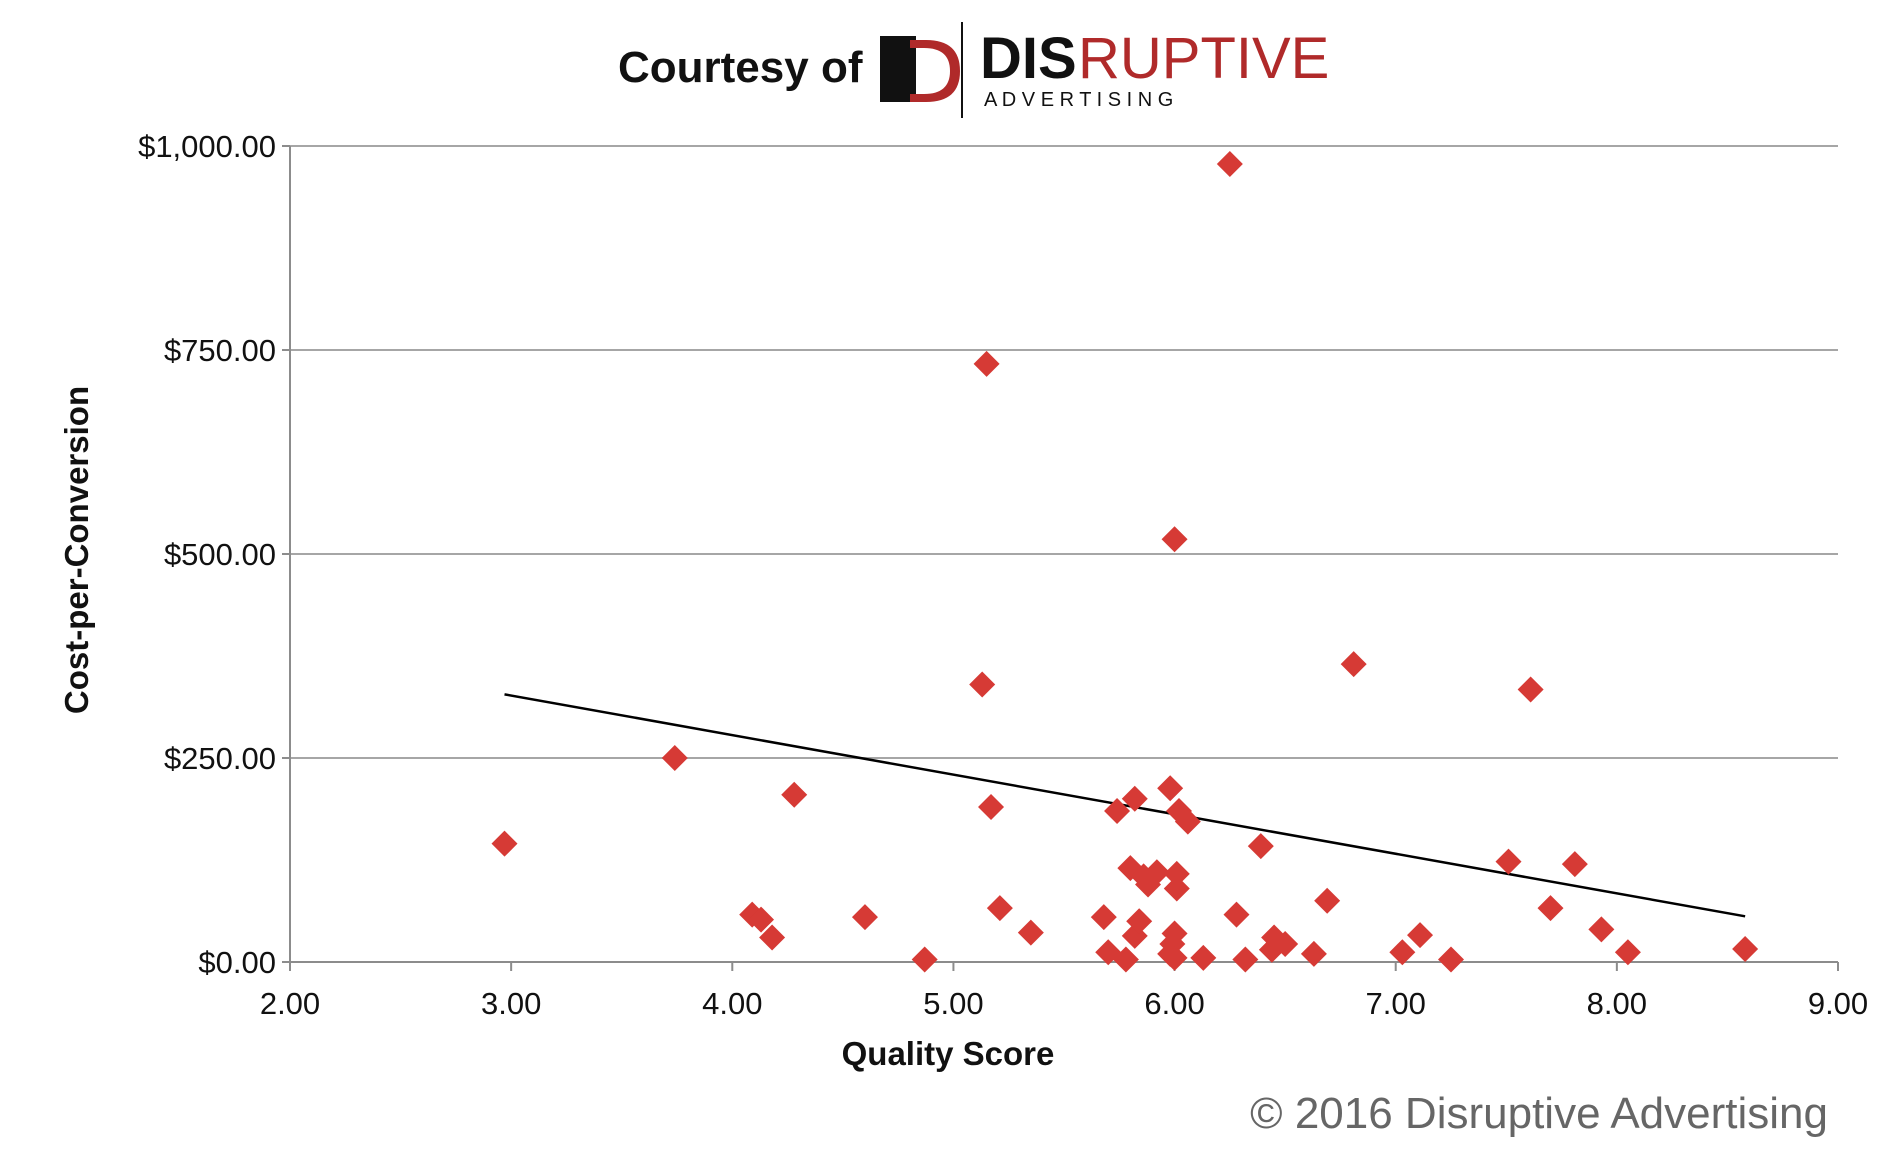  What do you see at coordinates (948, 1053) in the screenshot?
I see `x-axis-title: Quality Score` at bounding box center [948, 1053].